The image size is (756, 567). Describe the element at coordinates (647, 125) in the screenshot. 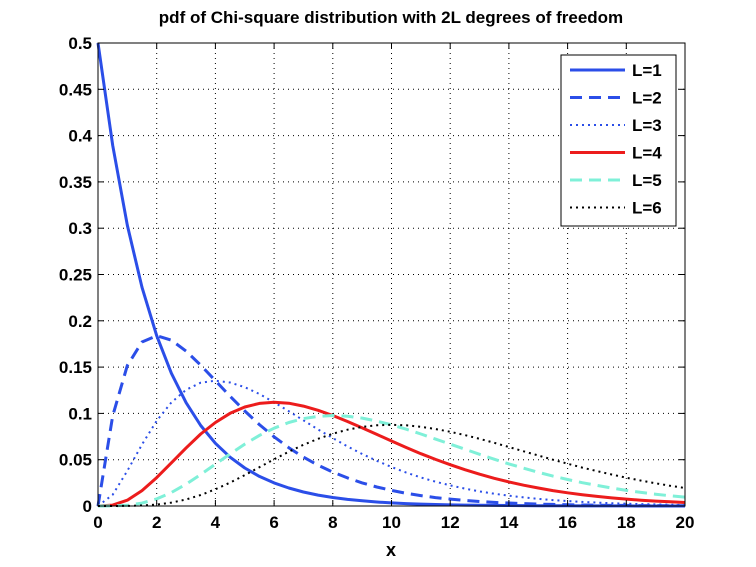

I see `legend-label: L=3` at that location.